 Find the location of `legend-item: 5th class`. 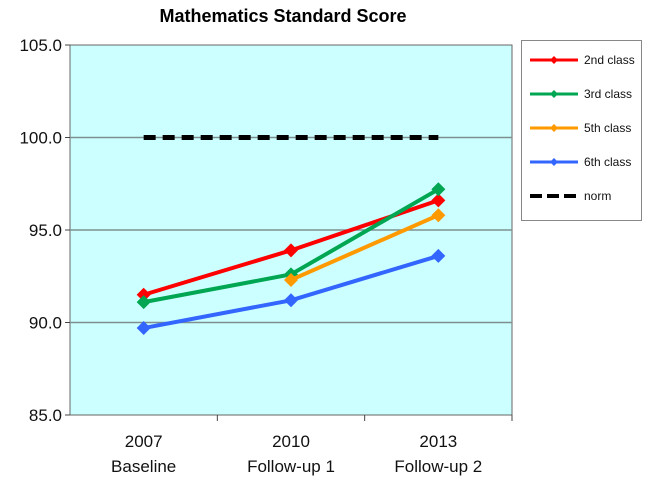

legend-item: 5th class is located at coordinates (580, 128).